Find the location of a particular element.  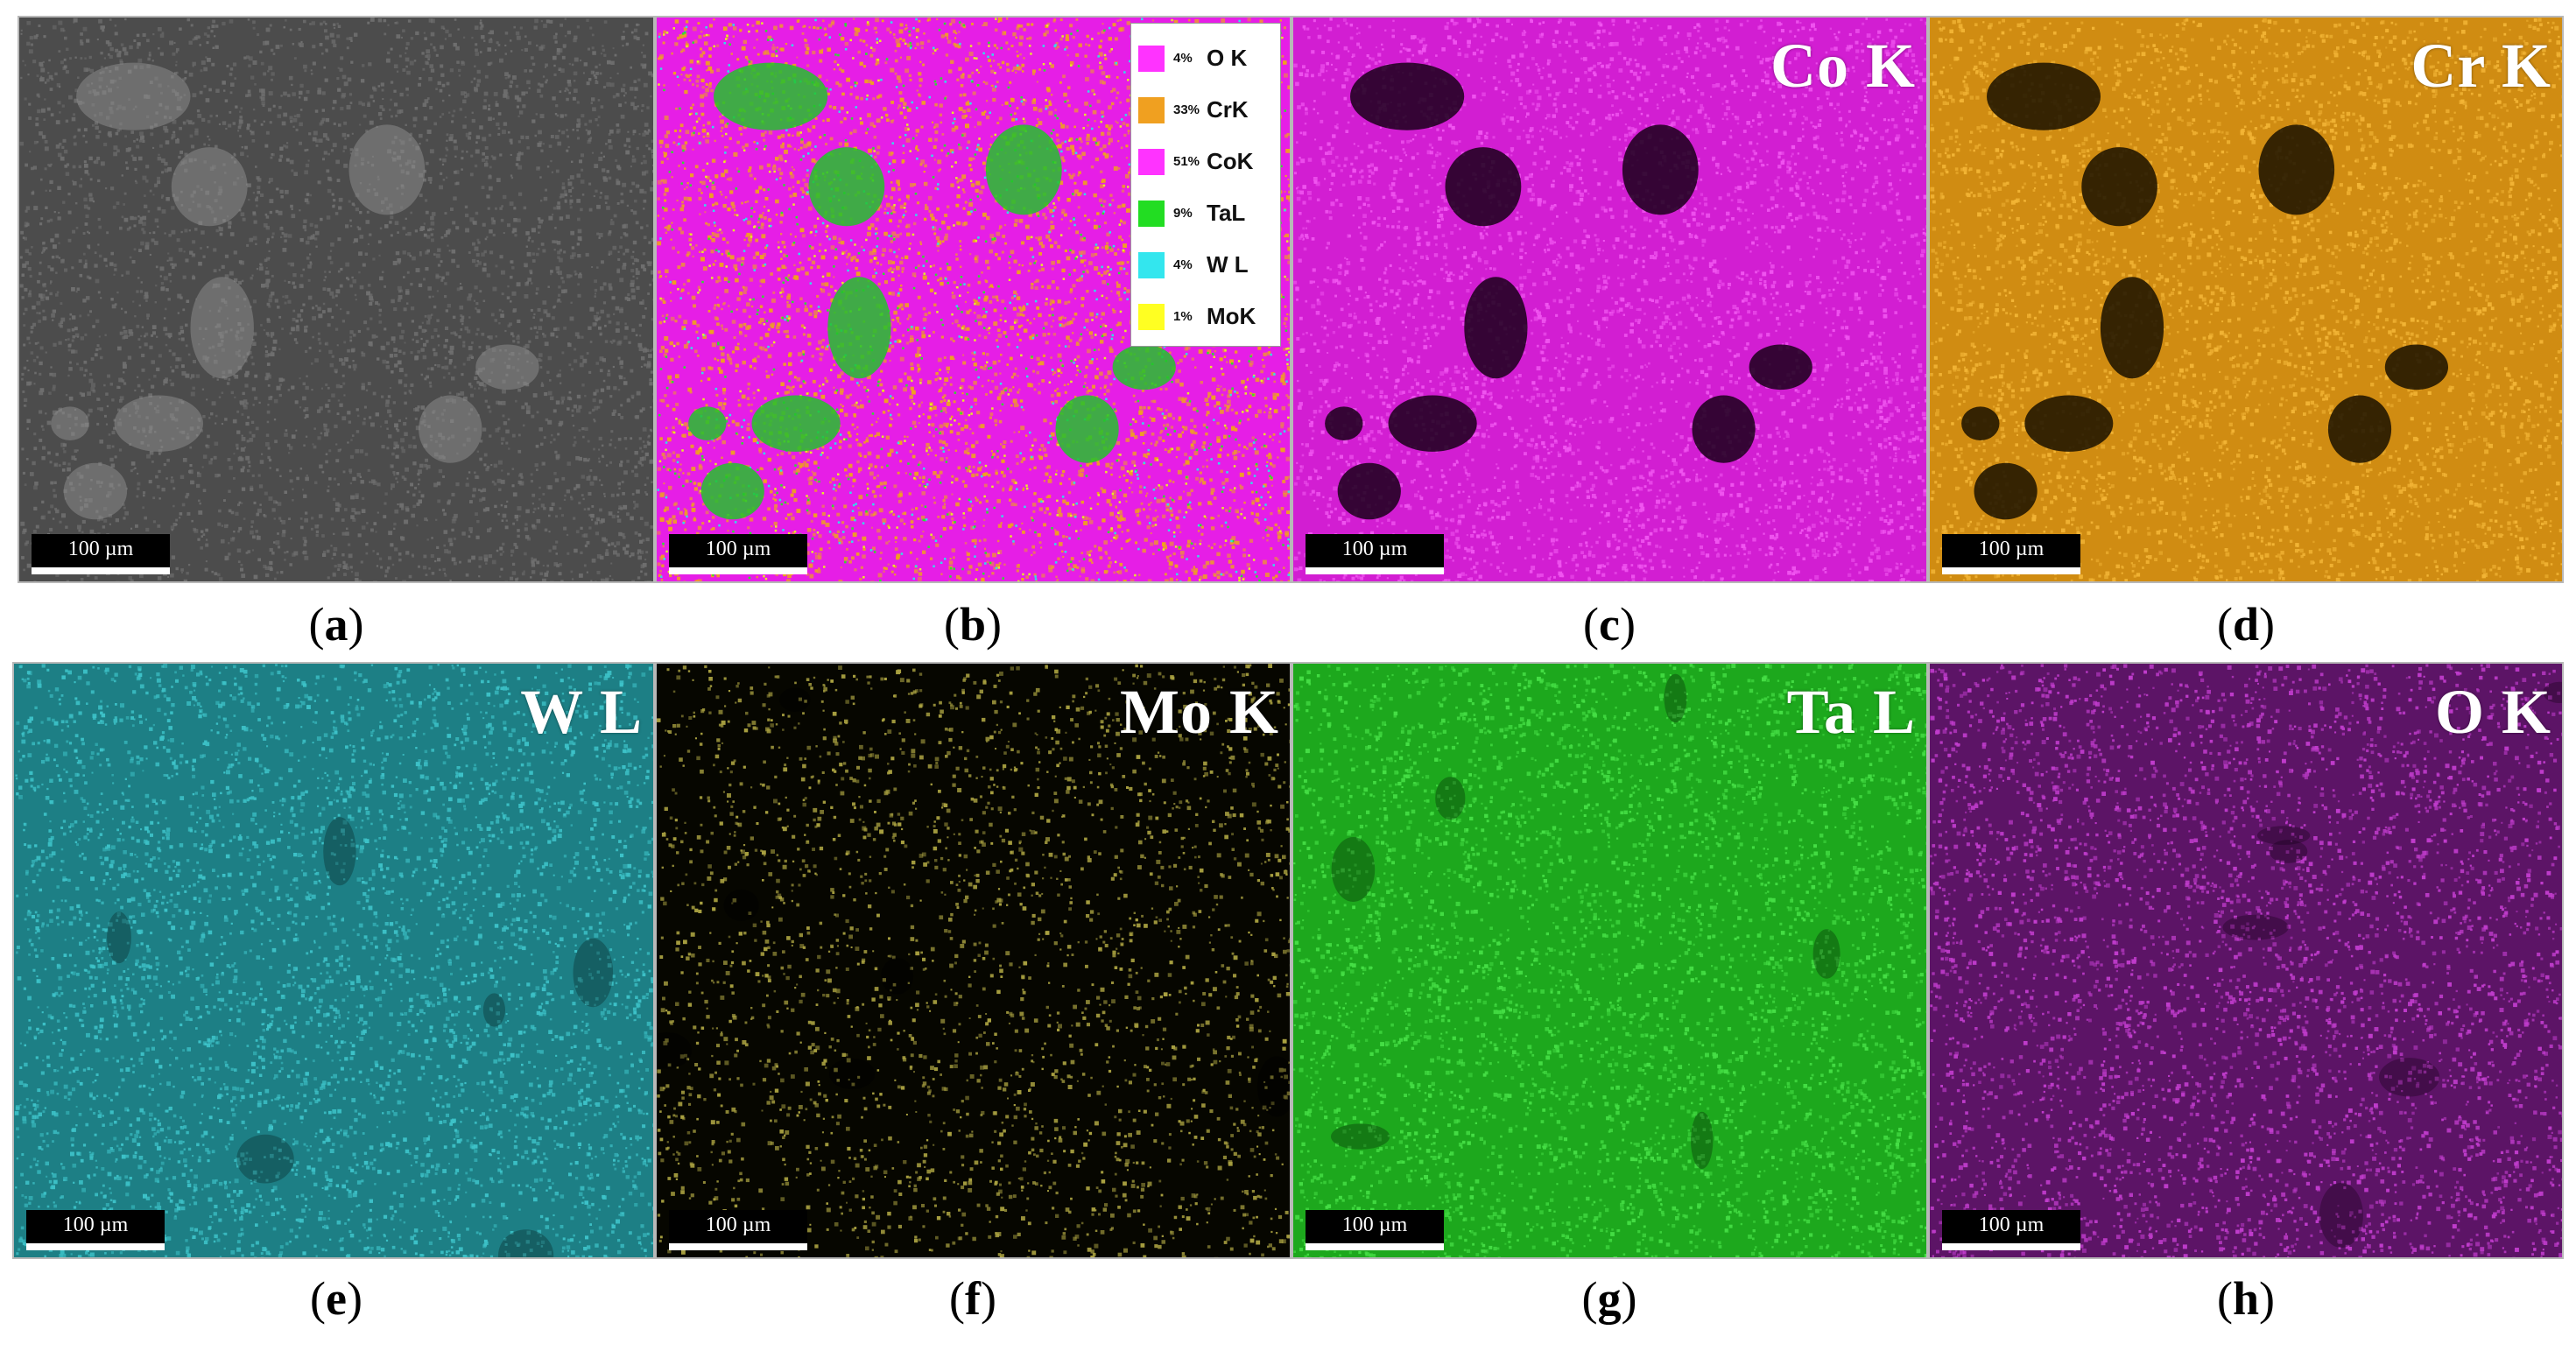

caption-letter: f is located at coordinates (973, 1298).